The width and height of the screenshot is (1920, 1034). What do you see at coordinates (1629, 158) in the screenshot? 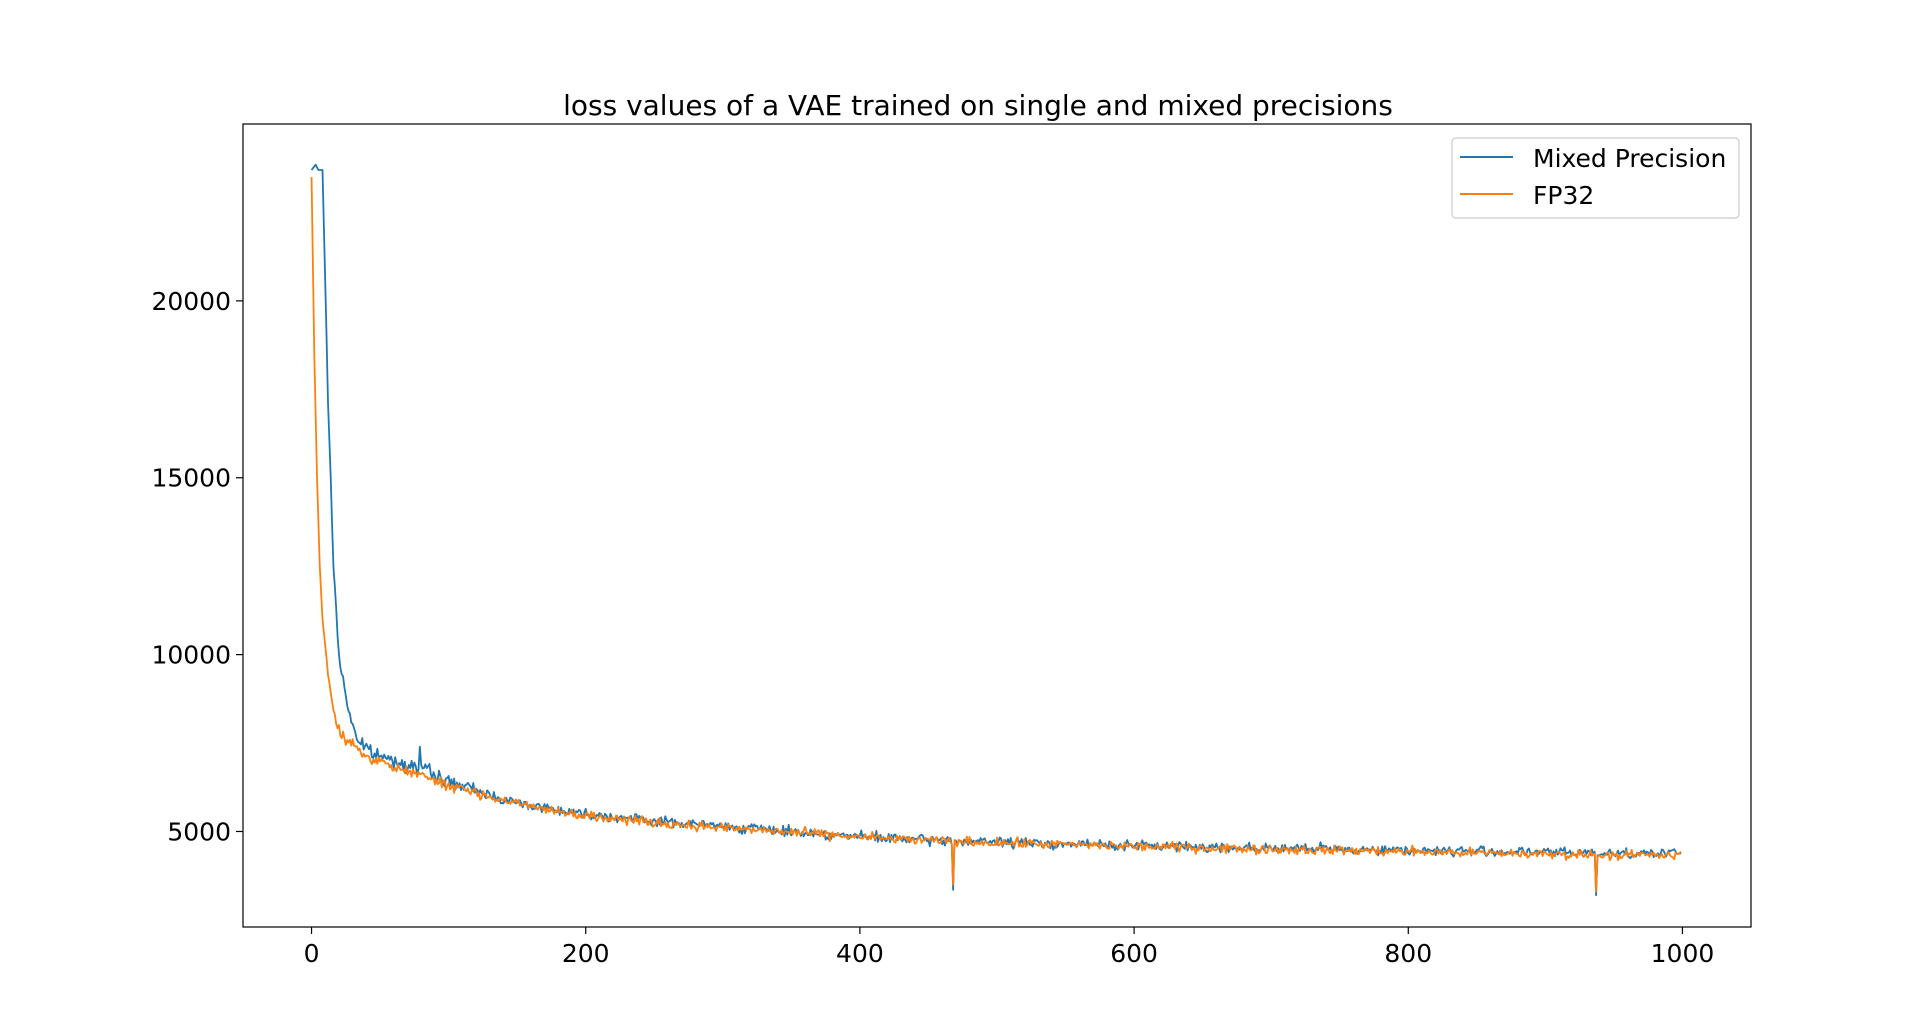
I see `legend-label-mixed-precision: Mixed Precision` at bounding box center [1629, 158].